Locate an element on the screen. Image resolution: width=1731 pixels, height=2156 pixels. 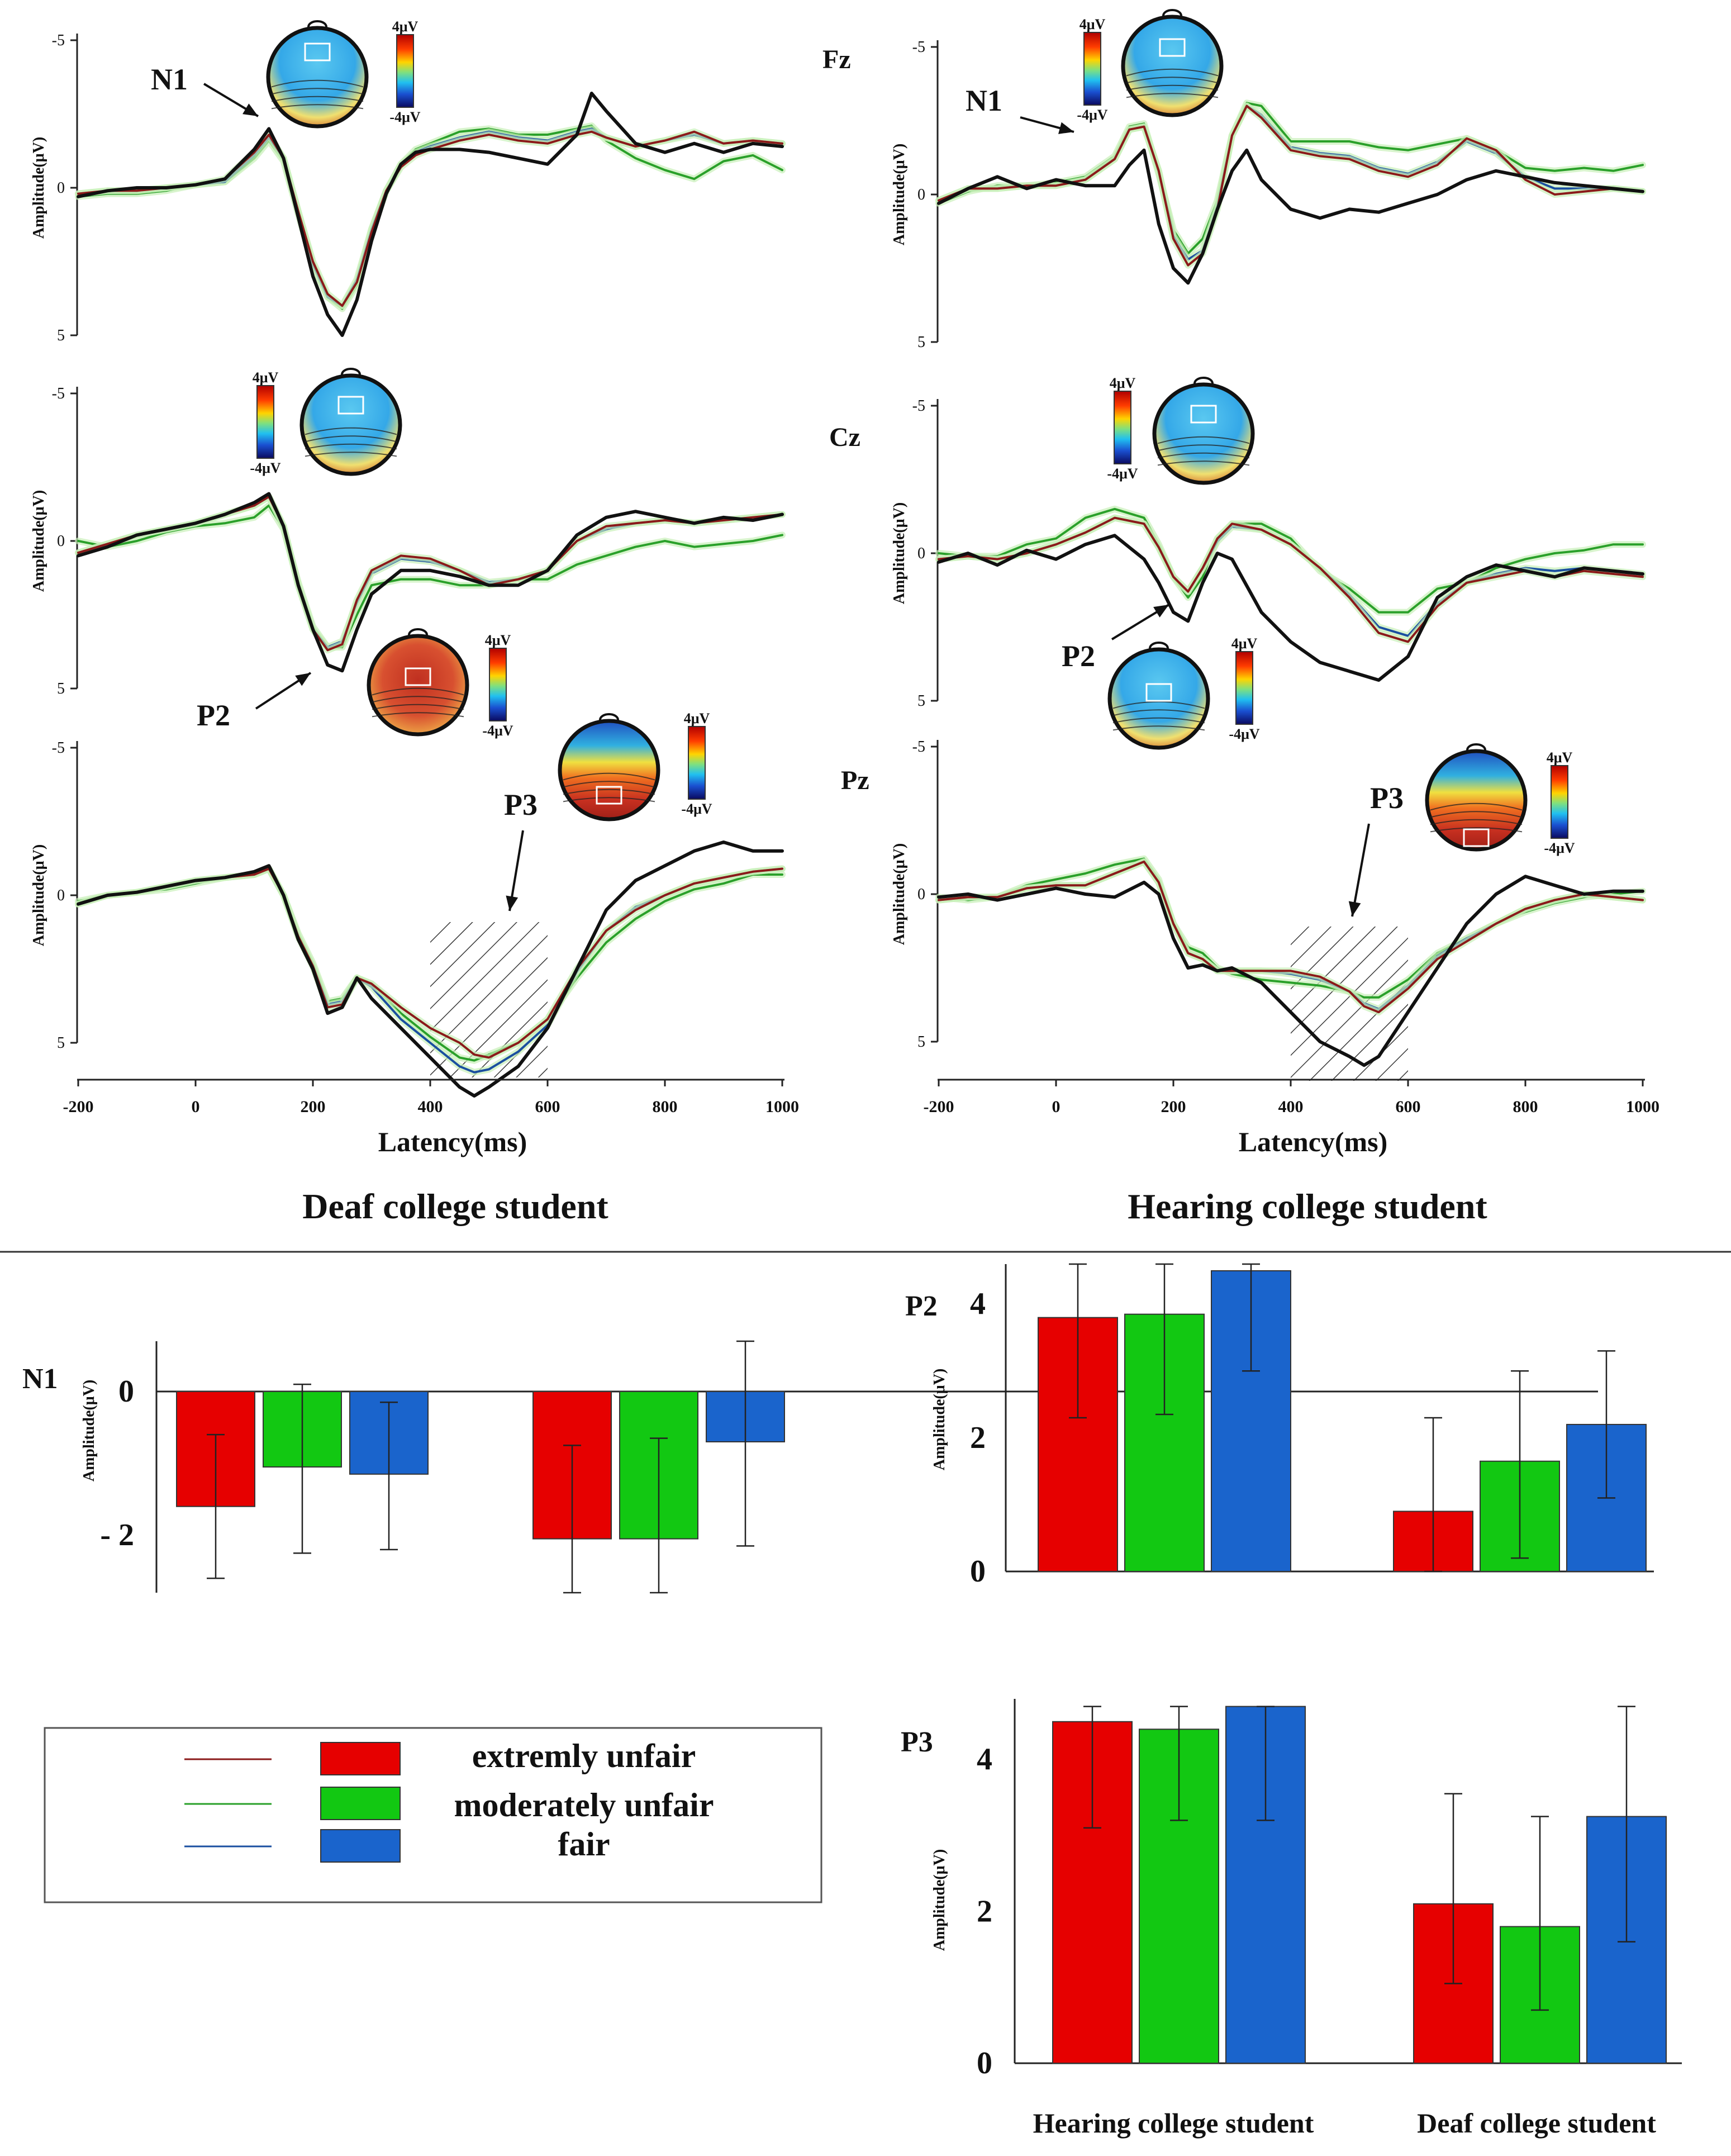
hearing-group-title: Hearing college student is located at coordinates (1307, 1206).